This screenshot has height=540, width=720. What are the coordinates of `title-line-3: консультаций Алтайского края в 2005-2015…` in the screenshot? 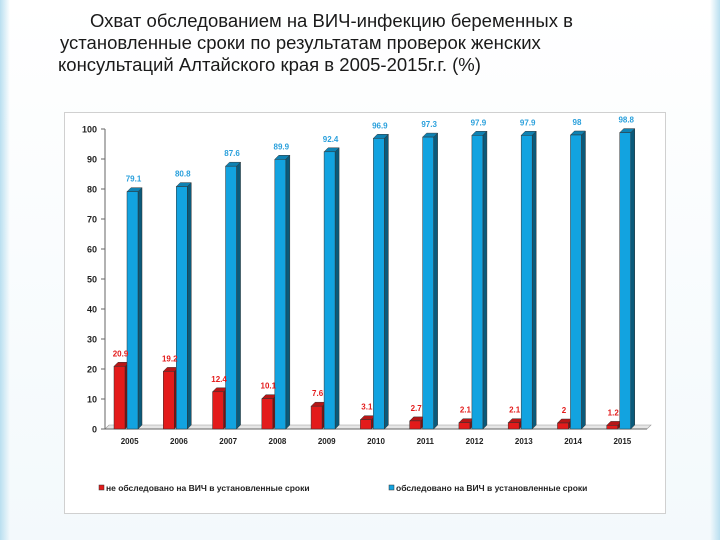 It's located at (269, 64).